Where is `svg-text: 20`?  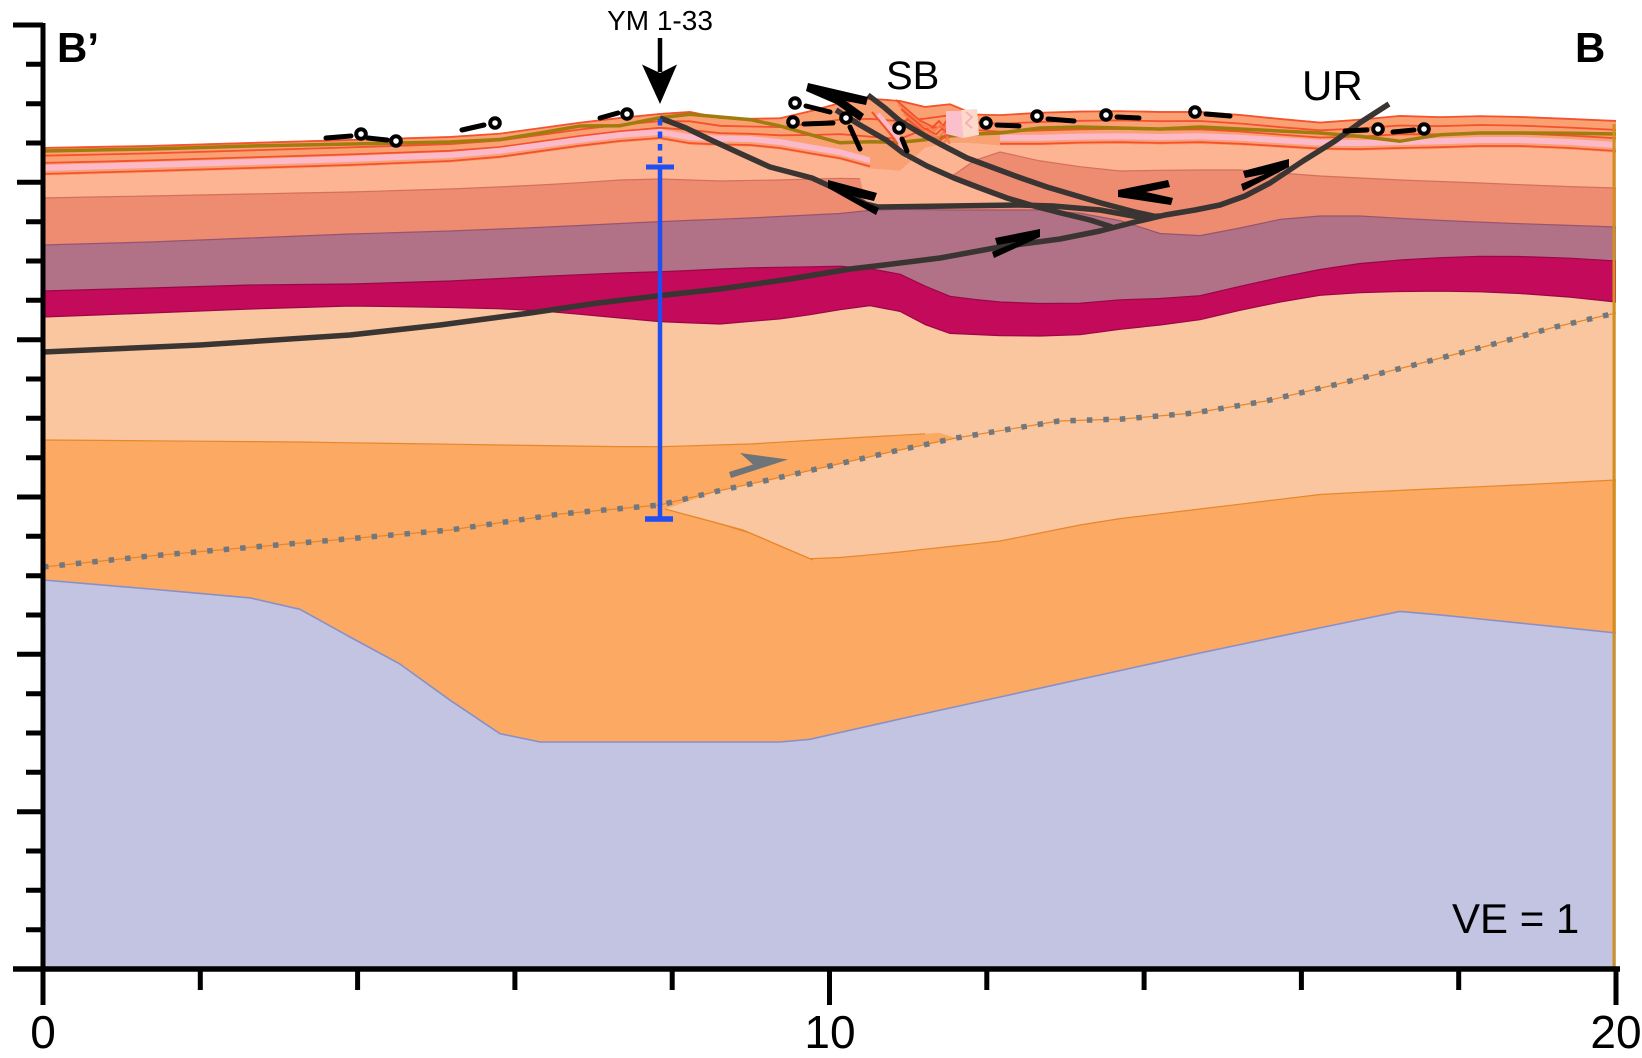
svg-text: 20 is located at coordinates (1615, 1029).